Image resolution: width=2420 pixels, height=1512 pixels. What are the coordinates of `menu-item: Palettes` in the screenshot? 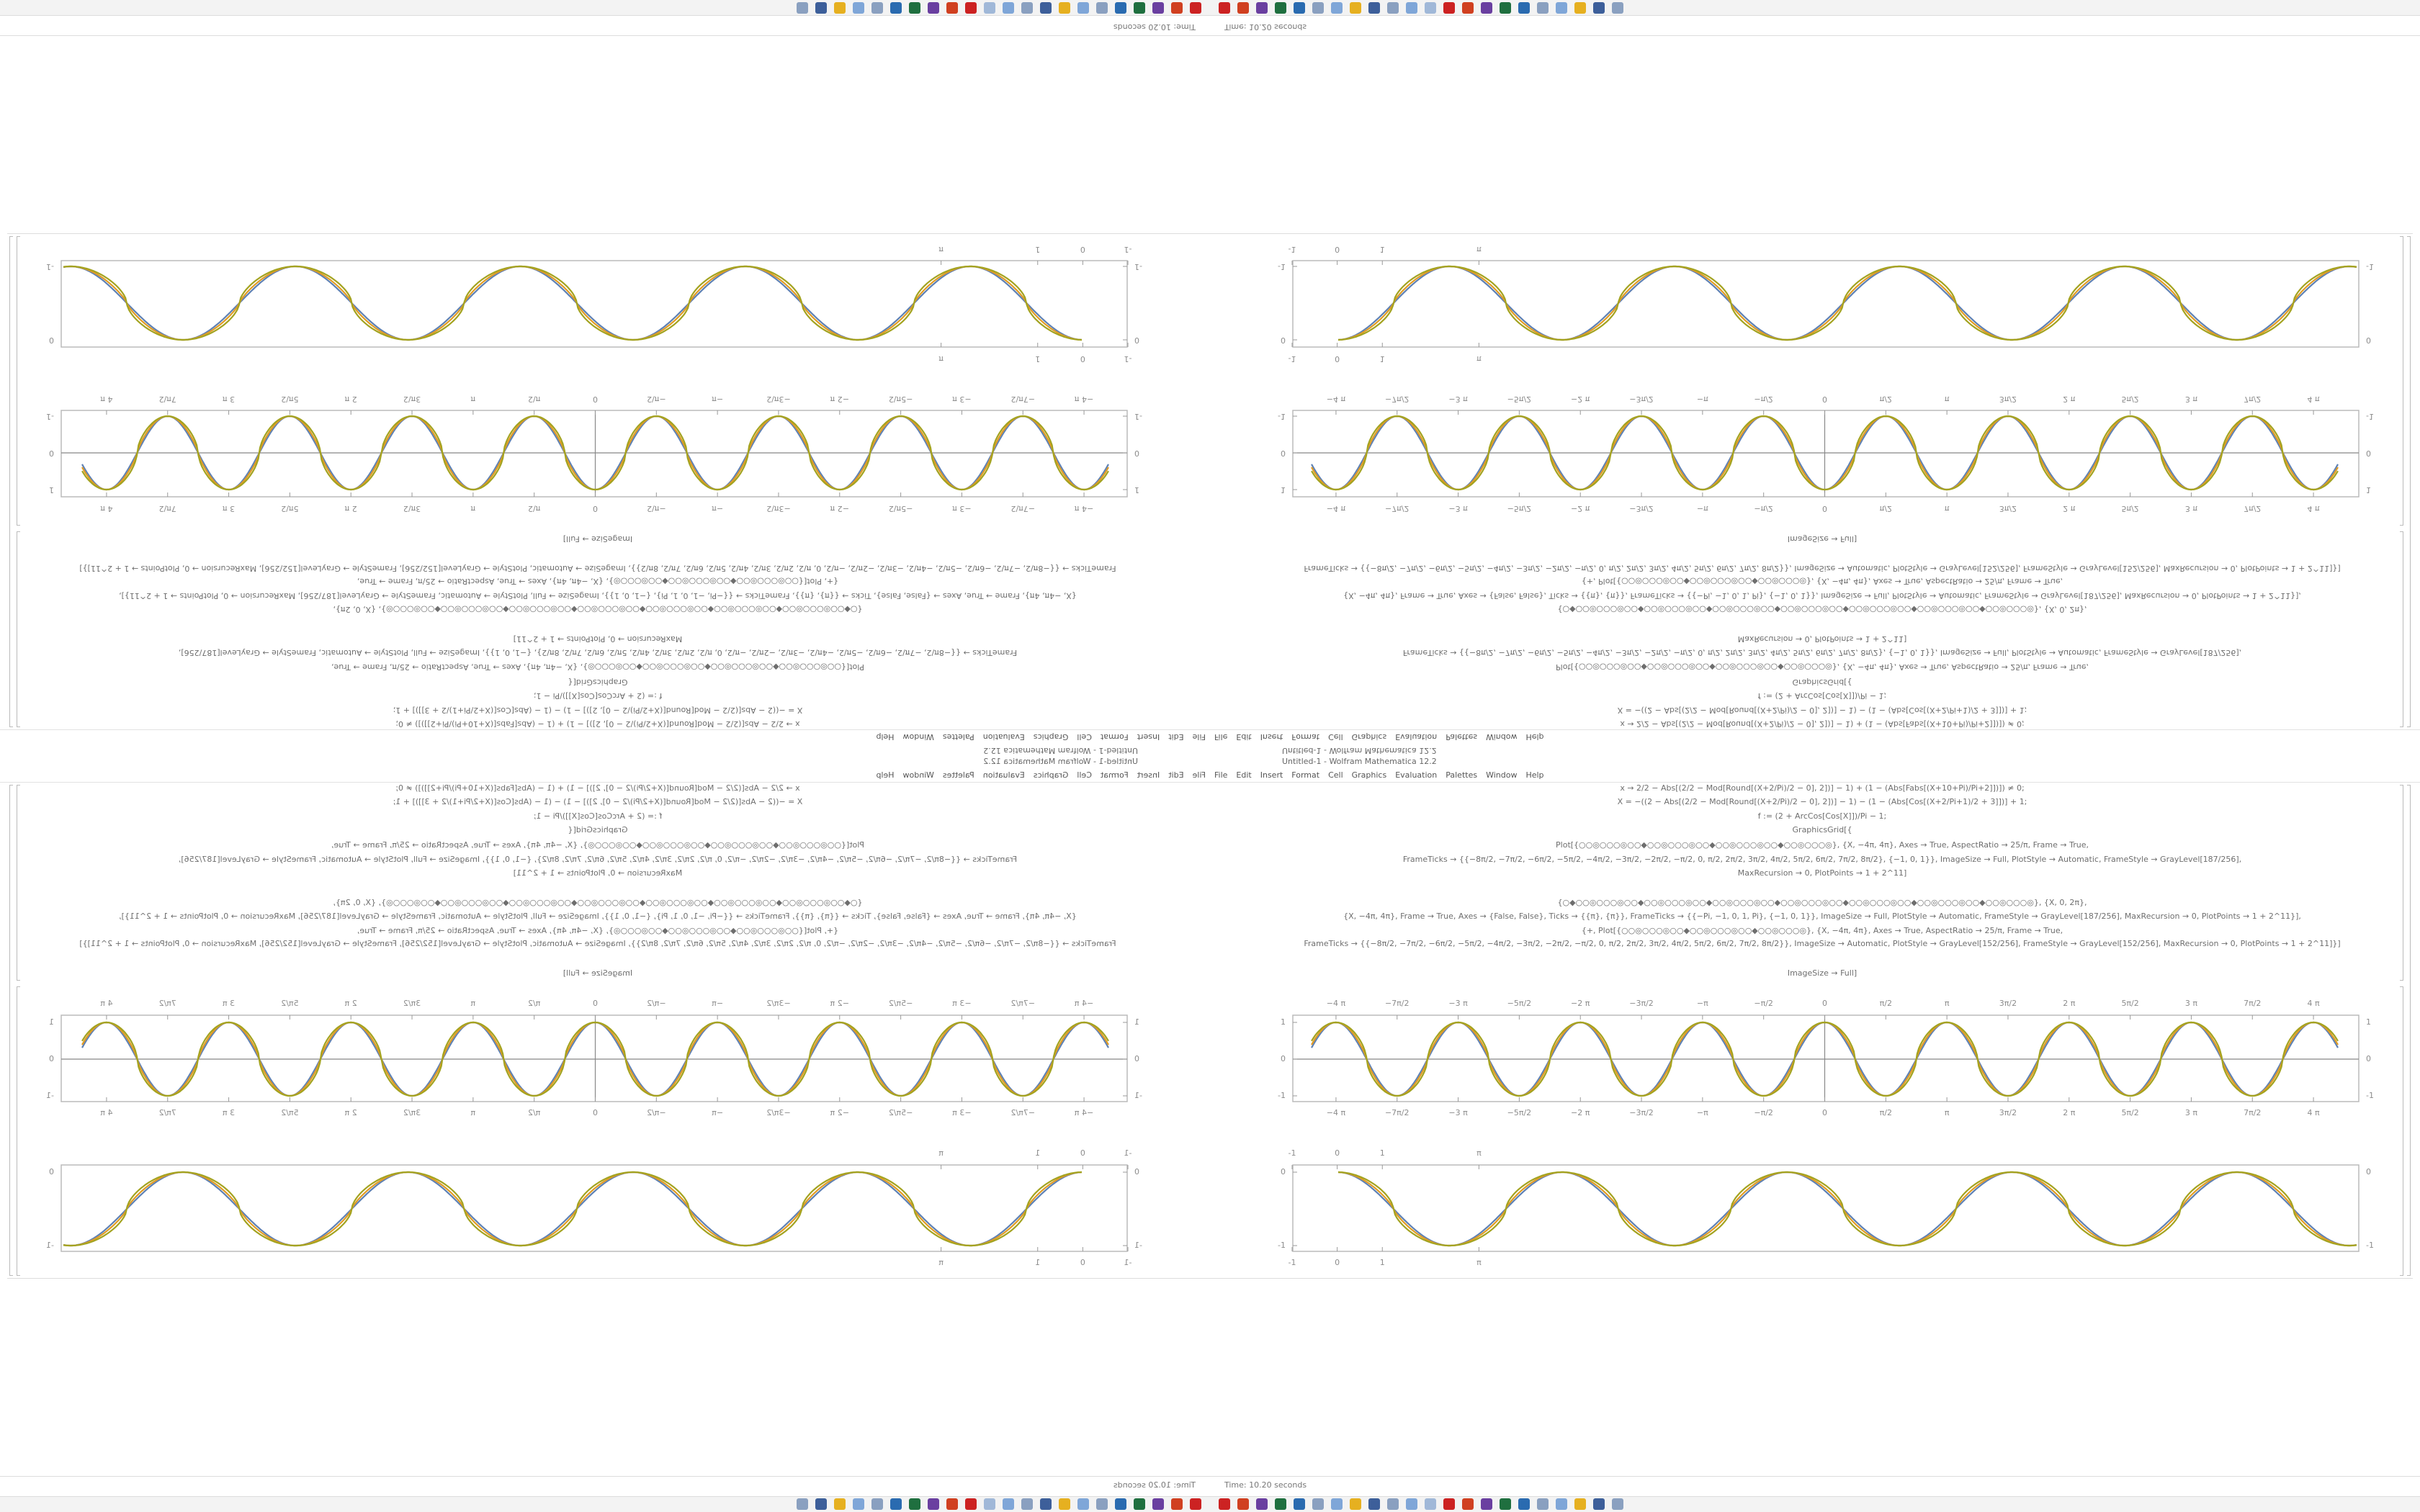 It's located at (1462, 775).